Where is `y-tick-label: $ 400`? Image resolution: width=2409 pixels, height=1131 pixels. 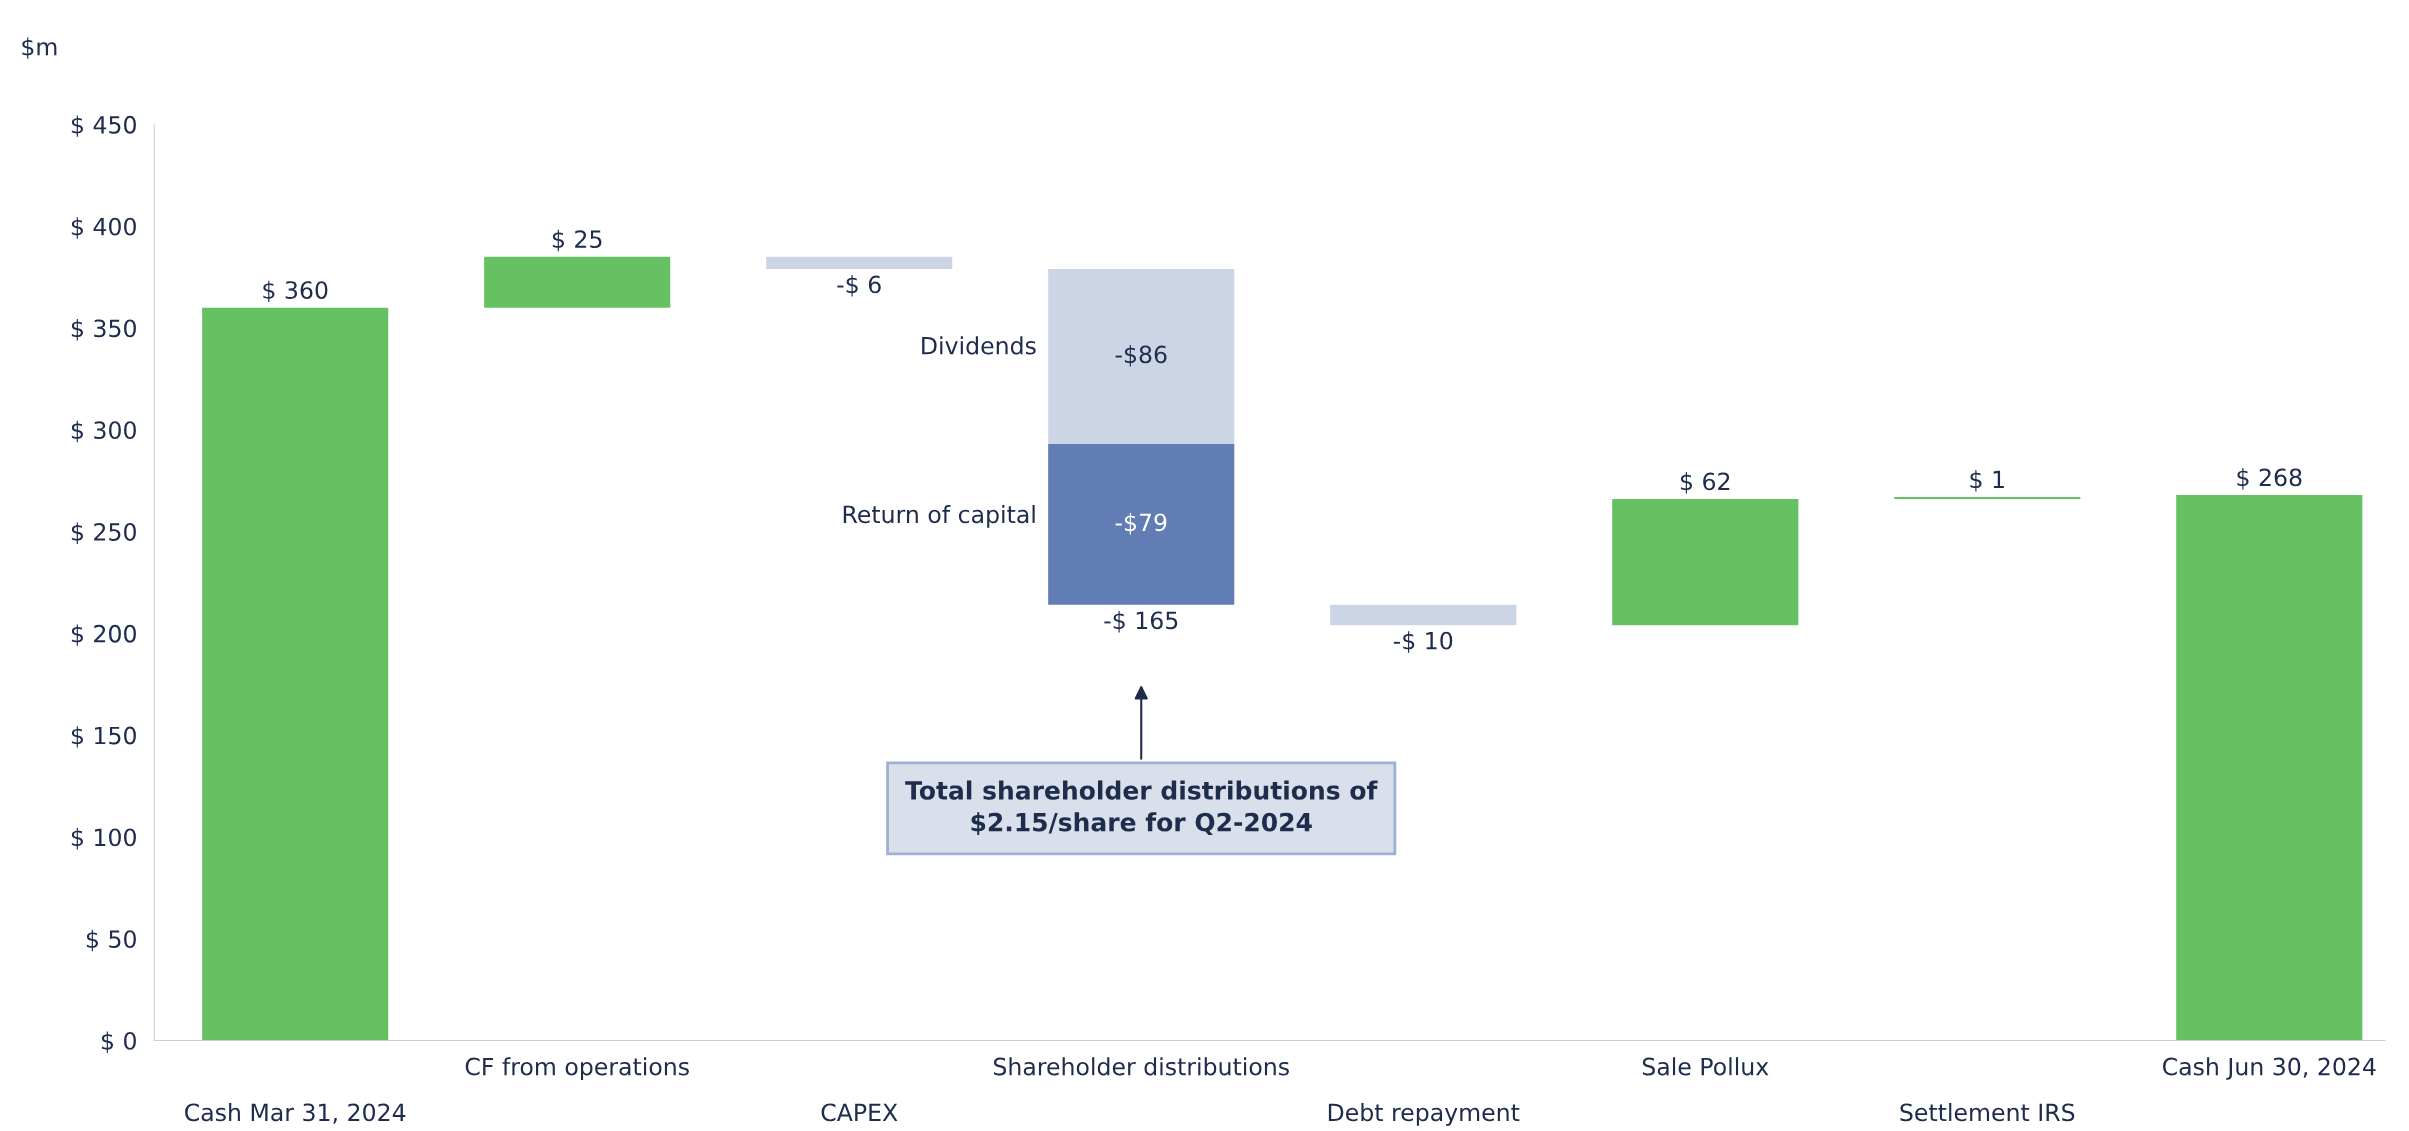 y-tick-label: $ 400 is located at coordinates (103, 228).